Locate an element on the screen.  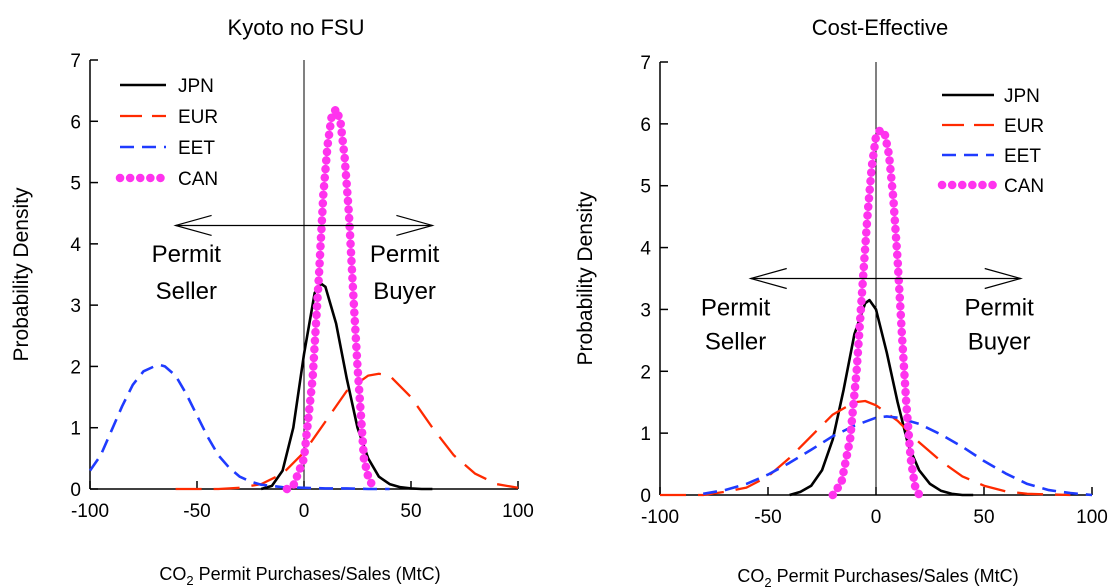
chart-title: Kyoto no FSU is located at coordinates (296, 27).